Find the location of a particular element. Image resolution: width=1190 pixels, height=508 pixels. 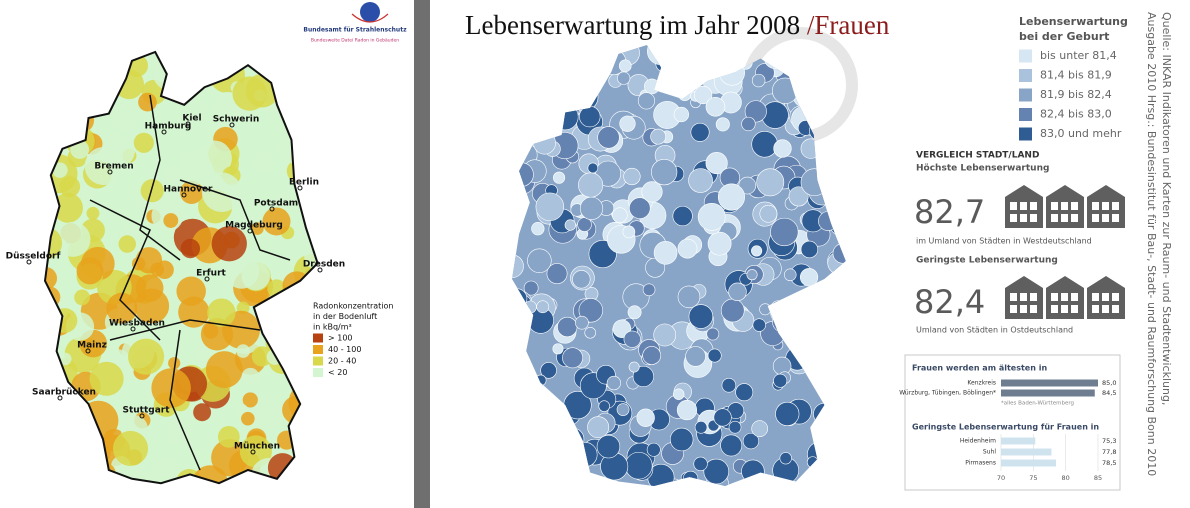

lowest-label: Geringste Lebenserwartung is located at coordinates (987, 261).